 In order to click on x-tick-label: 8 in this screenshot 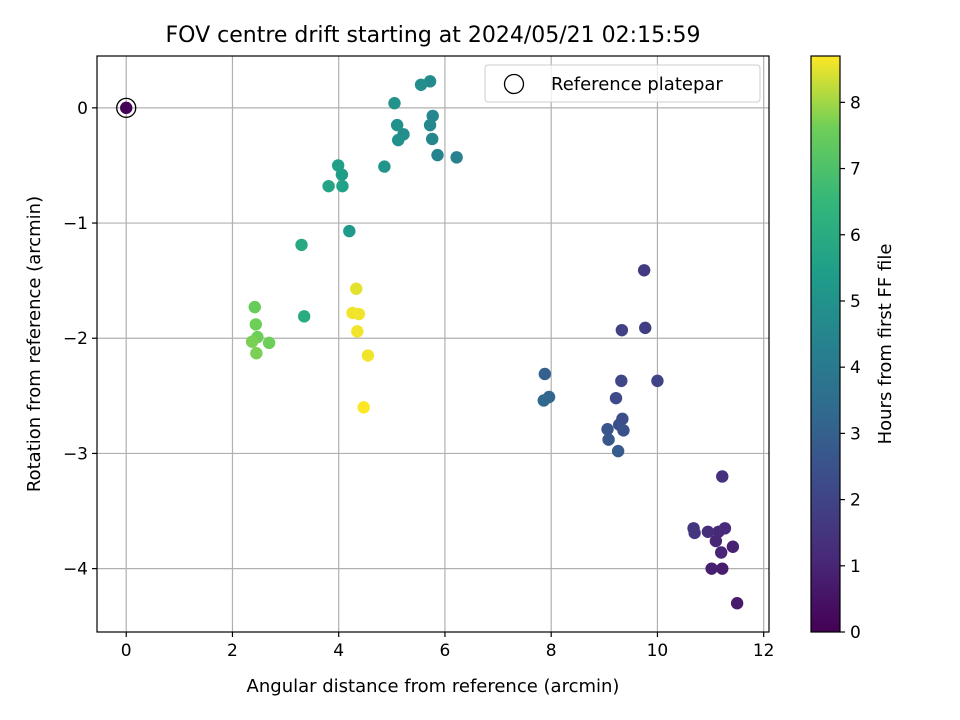, I will do `click(551, 651)`.